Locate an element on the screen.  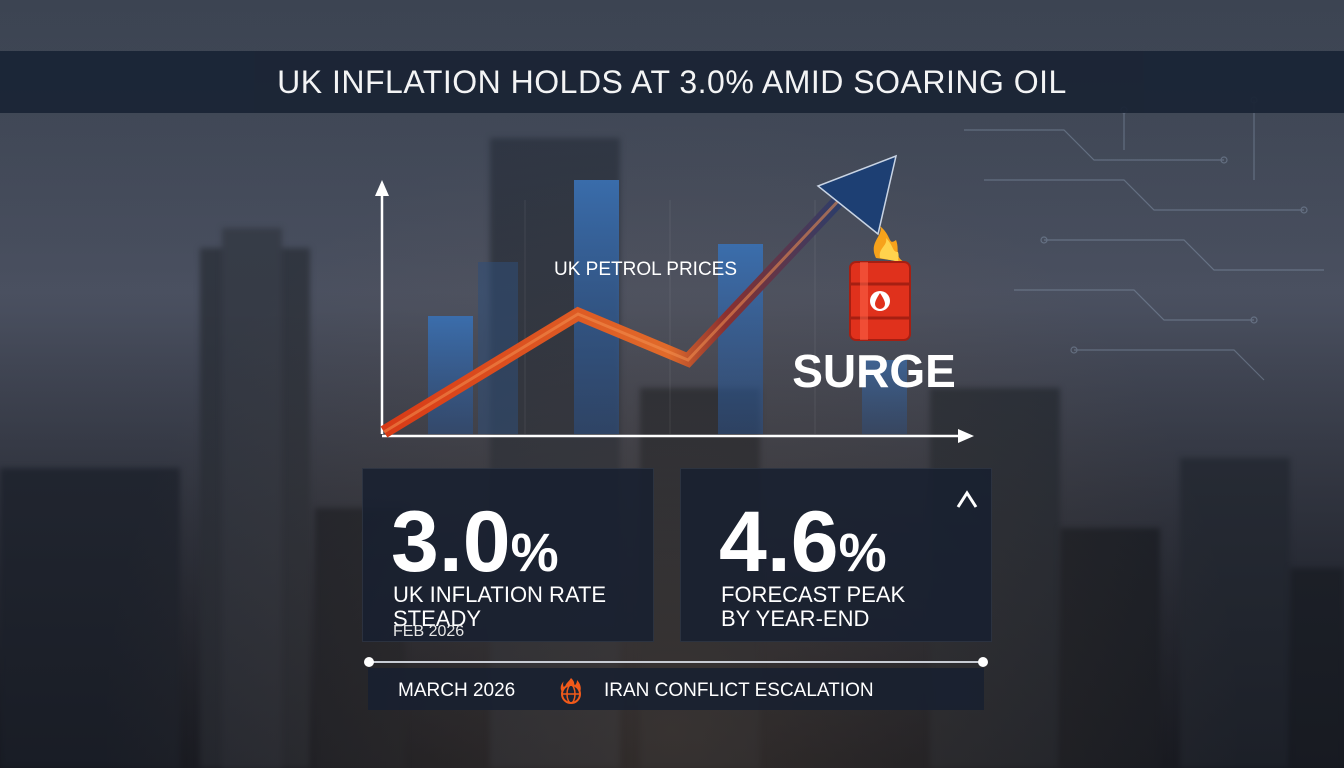
value-number: 4.6 is located at coordinates (779, 542).